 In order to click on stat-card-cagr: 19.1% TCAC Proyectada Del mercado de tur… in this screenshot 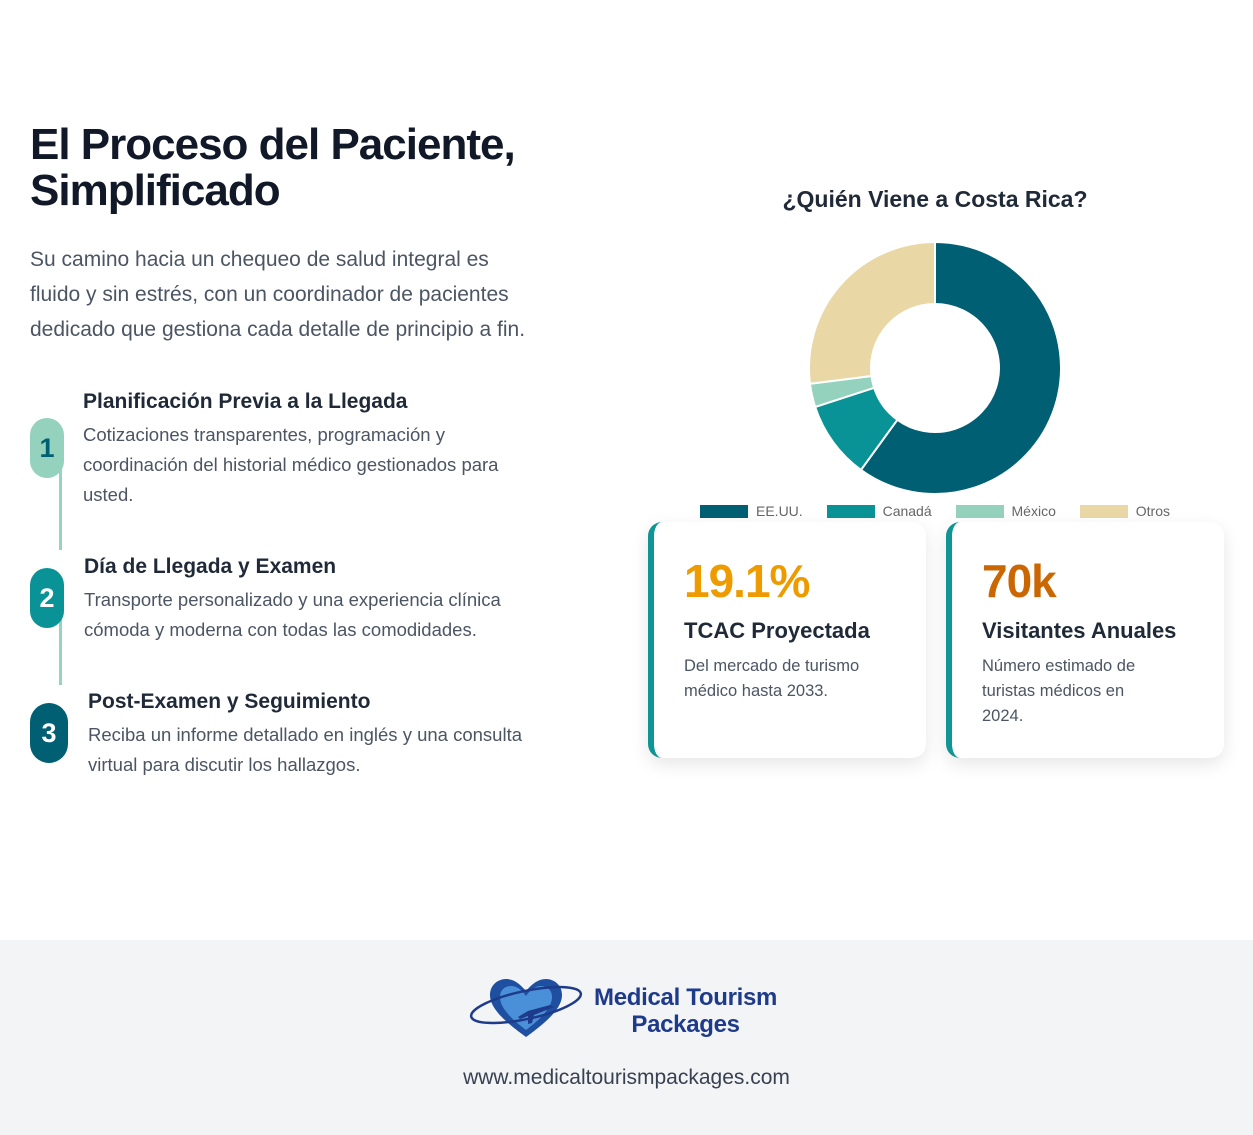, I will do `click(787, 640)`.